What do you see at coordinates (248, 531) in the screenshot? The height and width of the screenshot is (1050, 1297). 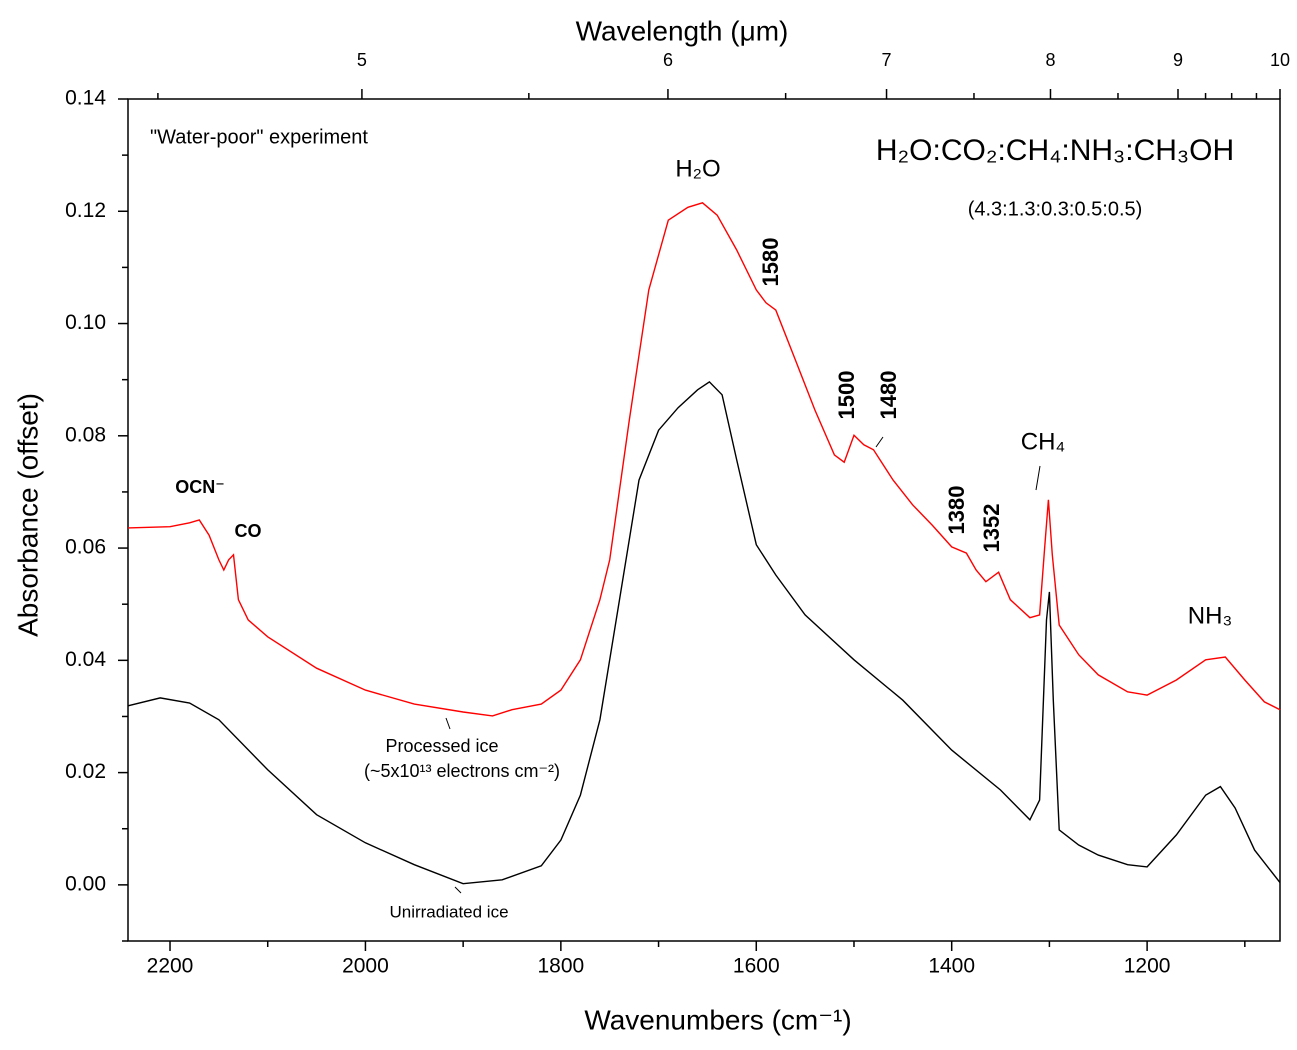 I see `annotation: CO` at bounding box center [248, 531].